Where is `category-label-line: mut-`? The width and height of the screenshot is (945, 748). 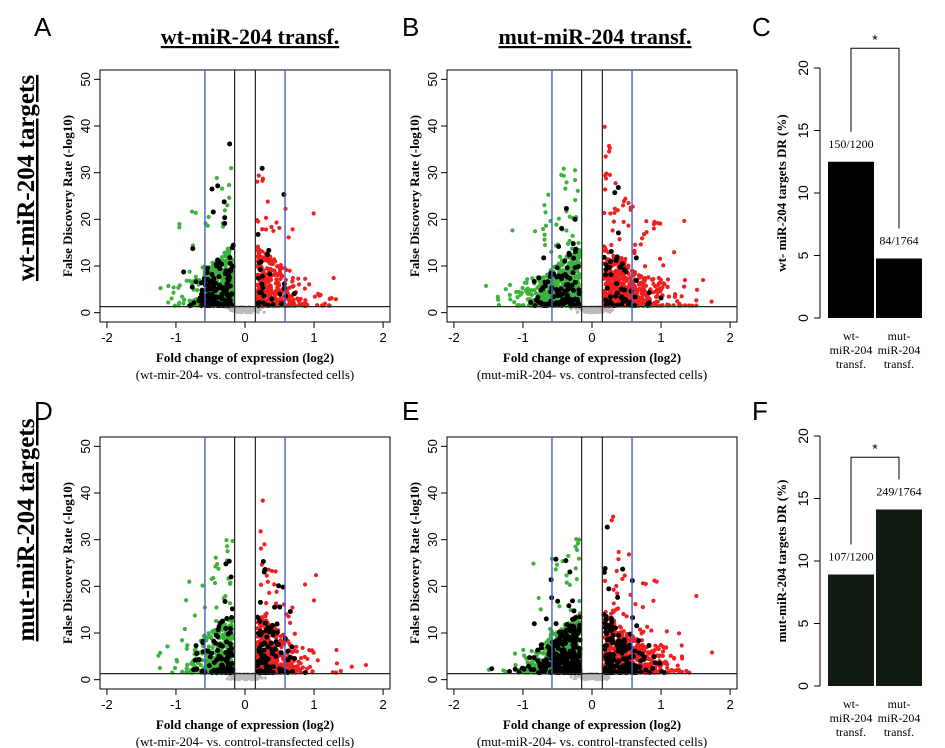 category-label-line: mut- is located at coordinates (899, 336).